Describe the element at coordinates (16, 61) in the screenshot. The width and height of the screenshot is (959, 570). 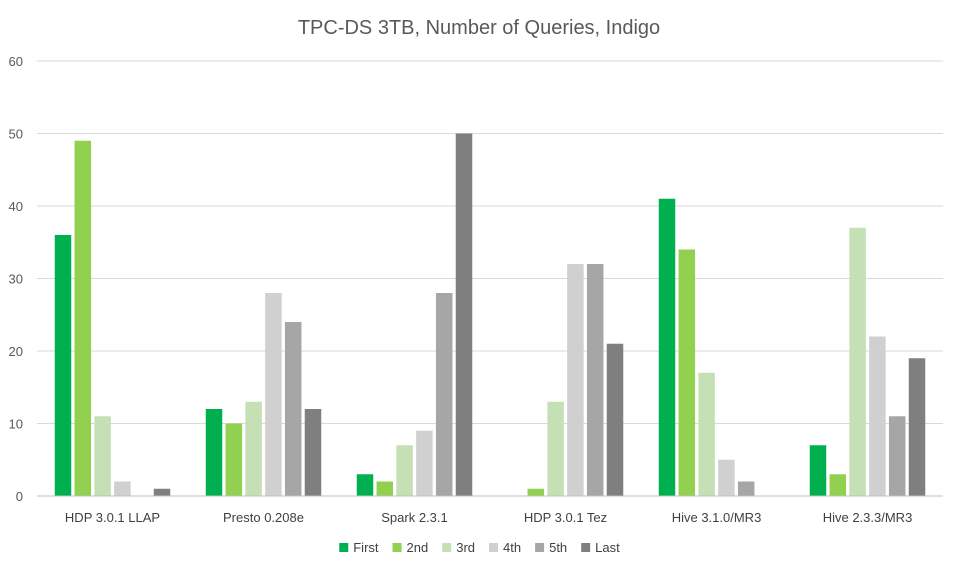
I see `y-tick-label: 60` at that location.